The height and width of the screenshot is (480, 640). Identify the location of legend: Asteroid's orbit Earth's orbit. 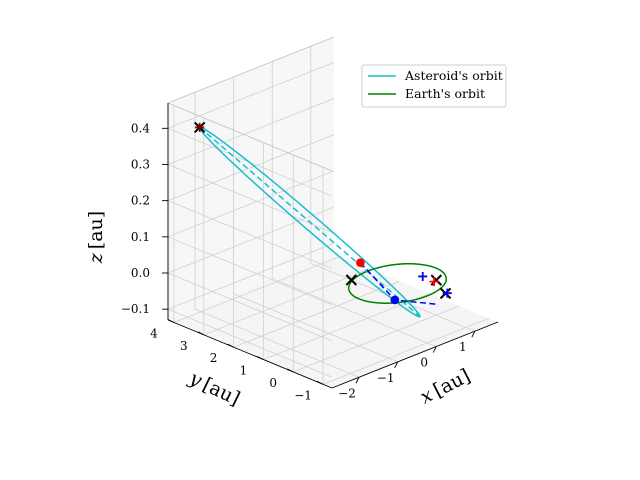
(434, 86).